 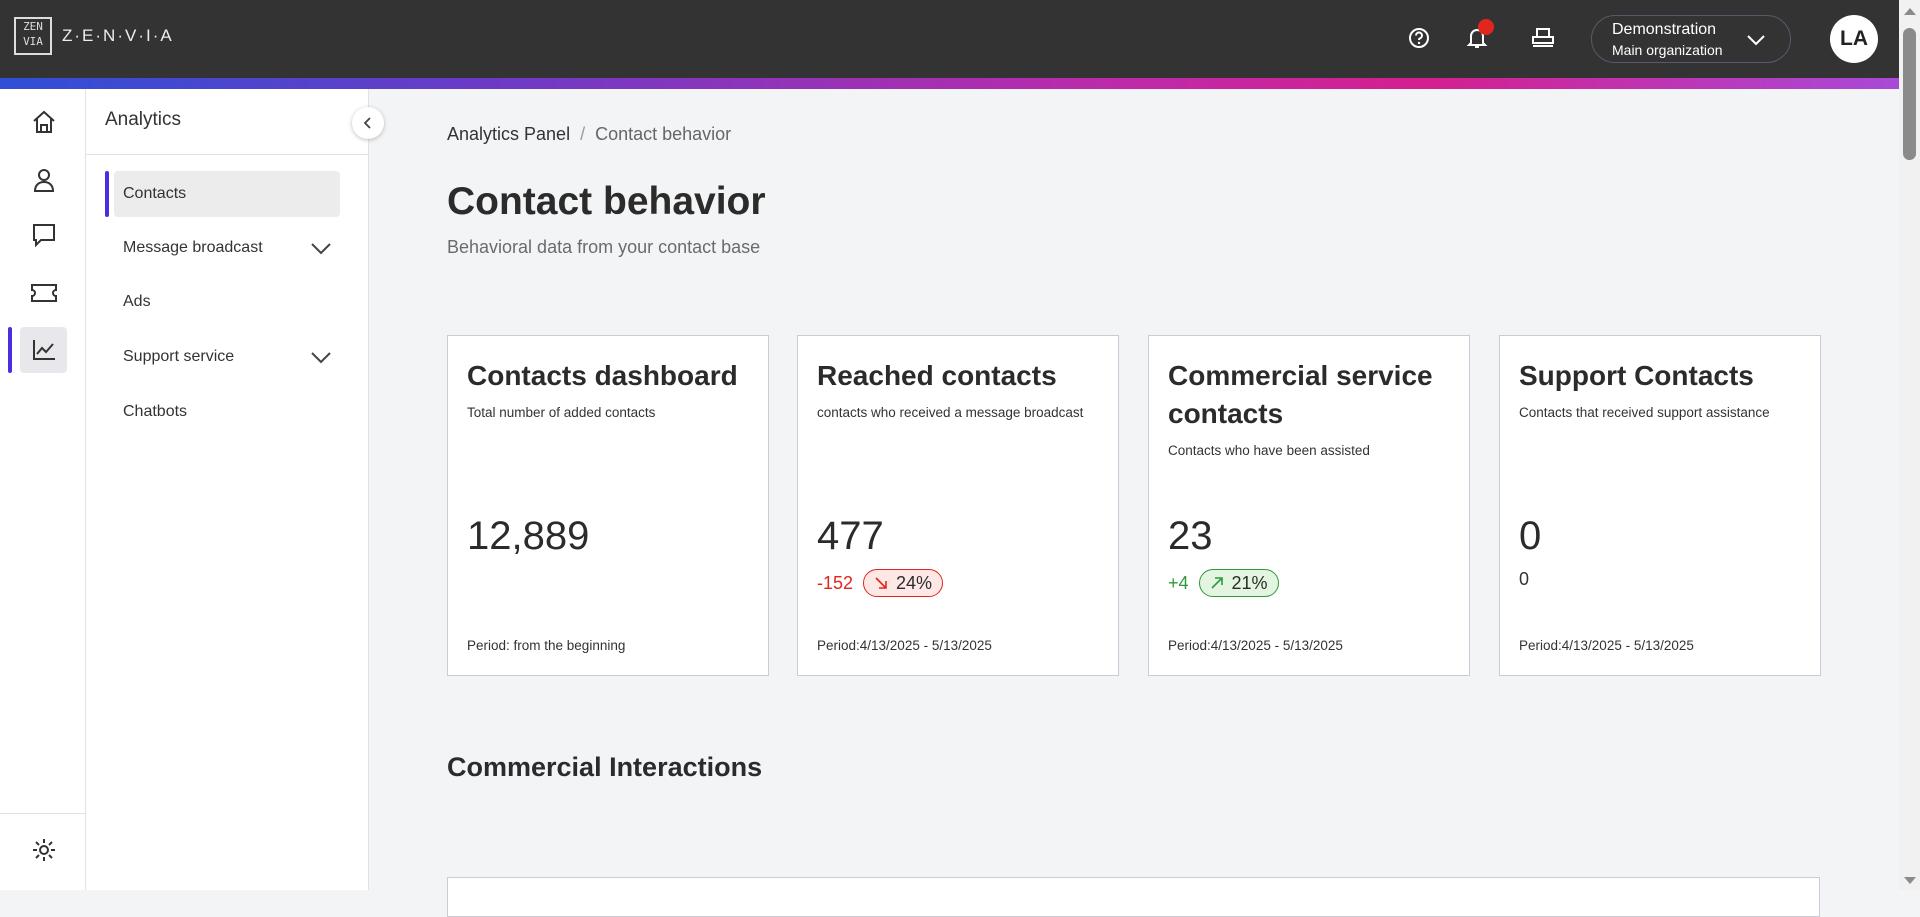 I want to click on org-name: Demonstration, so click(x=1664, y=29).